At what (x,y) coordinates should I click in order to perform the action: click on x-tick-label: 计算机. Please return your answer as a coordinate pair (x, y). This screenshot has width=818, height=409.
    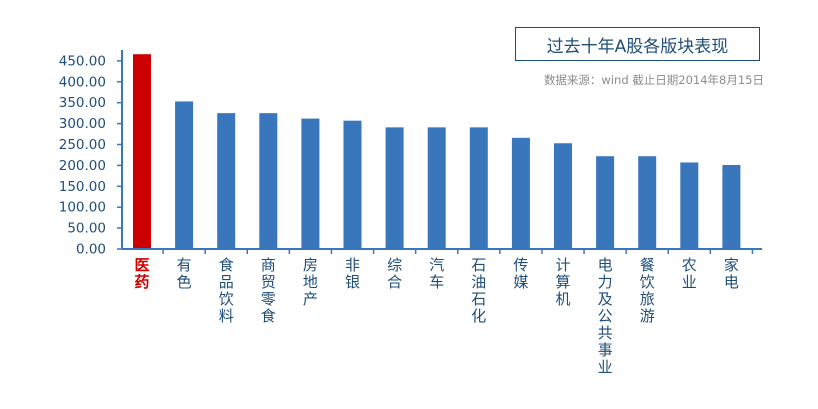
    Looking at the image, I should click on (562, 282).